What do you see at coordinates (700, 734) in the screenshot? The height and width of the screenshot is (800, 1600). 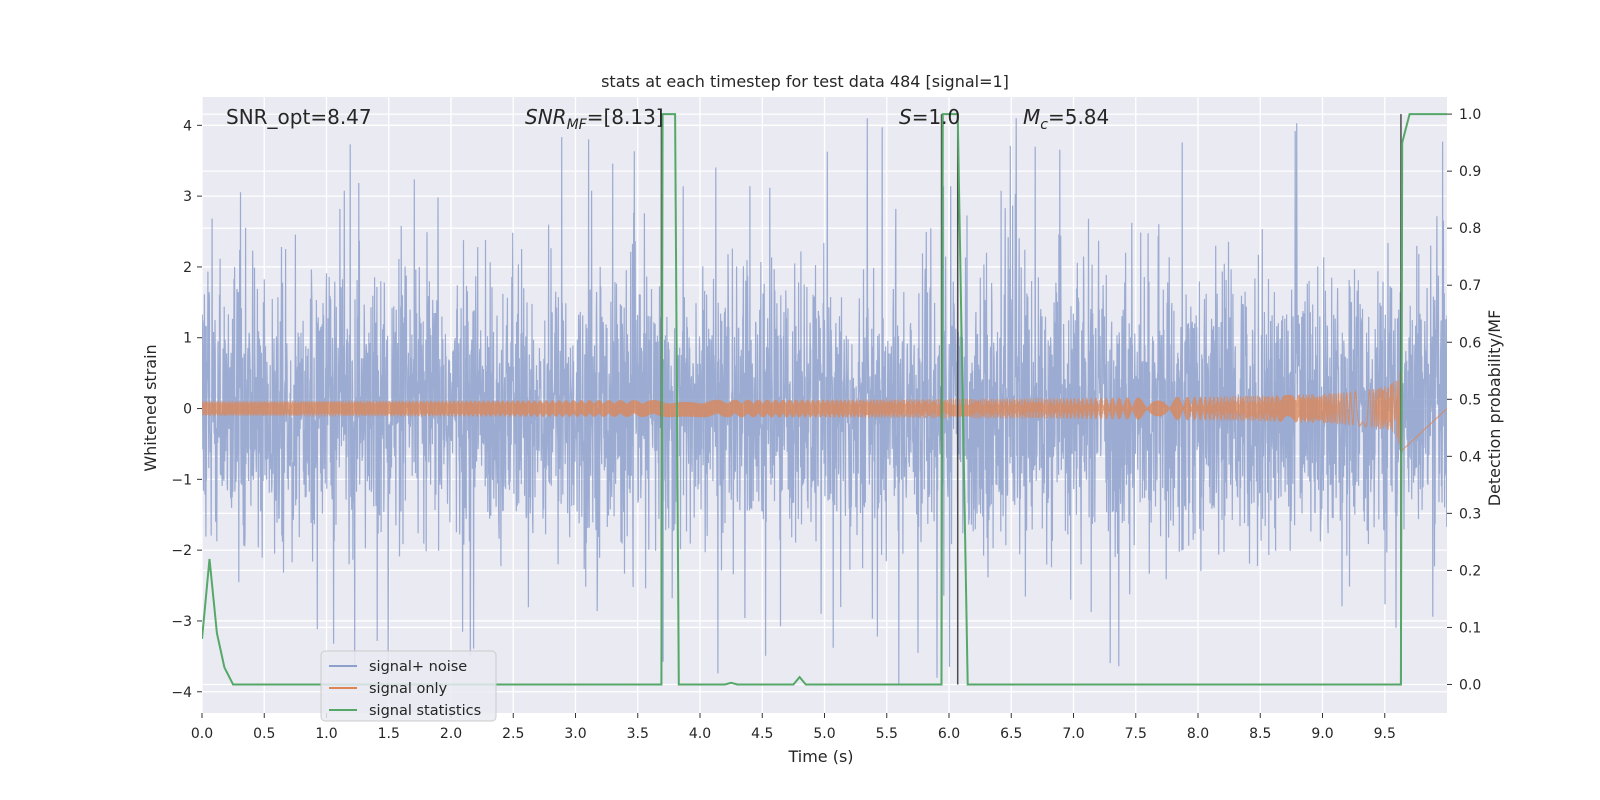 I see `x-tick-label: 4.0` at bounding box center [700, 734].